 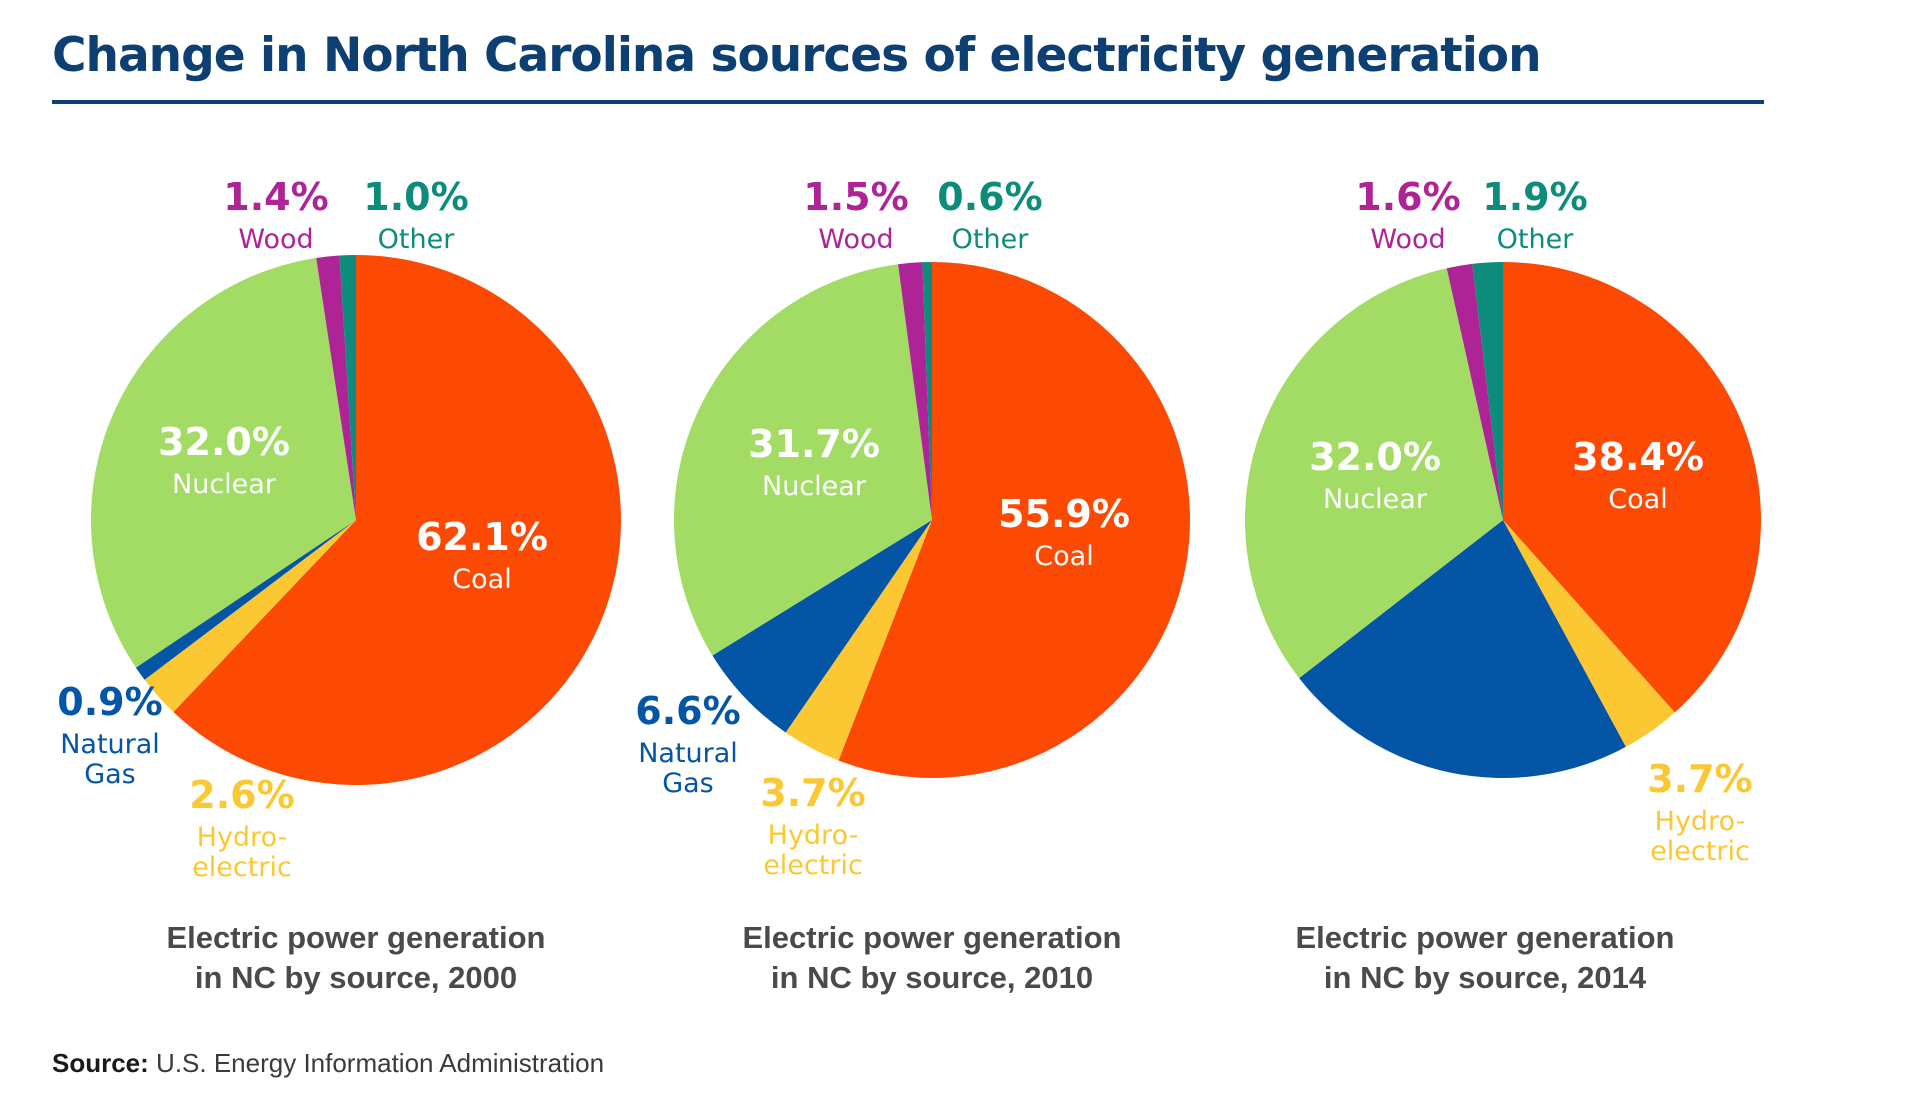 What do you see at coordinates (908, 102) in the screenshot?
I see `title-divider` at bounding box center [908, 102].